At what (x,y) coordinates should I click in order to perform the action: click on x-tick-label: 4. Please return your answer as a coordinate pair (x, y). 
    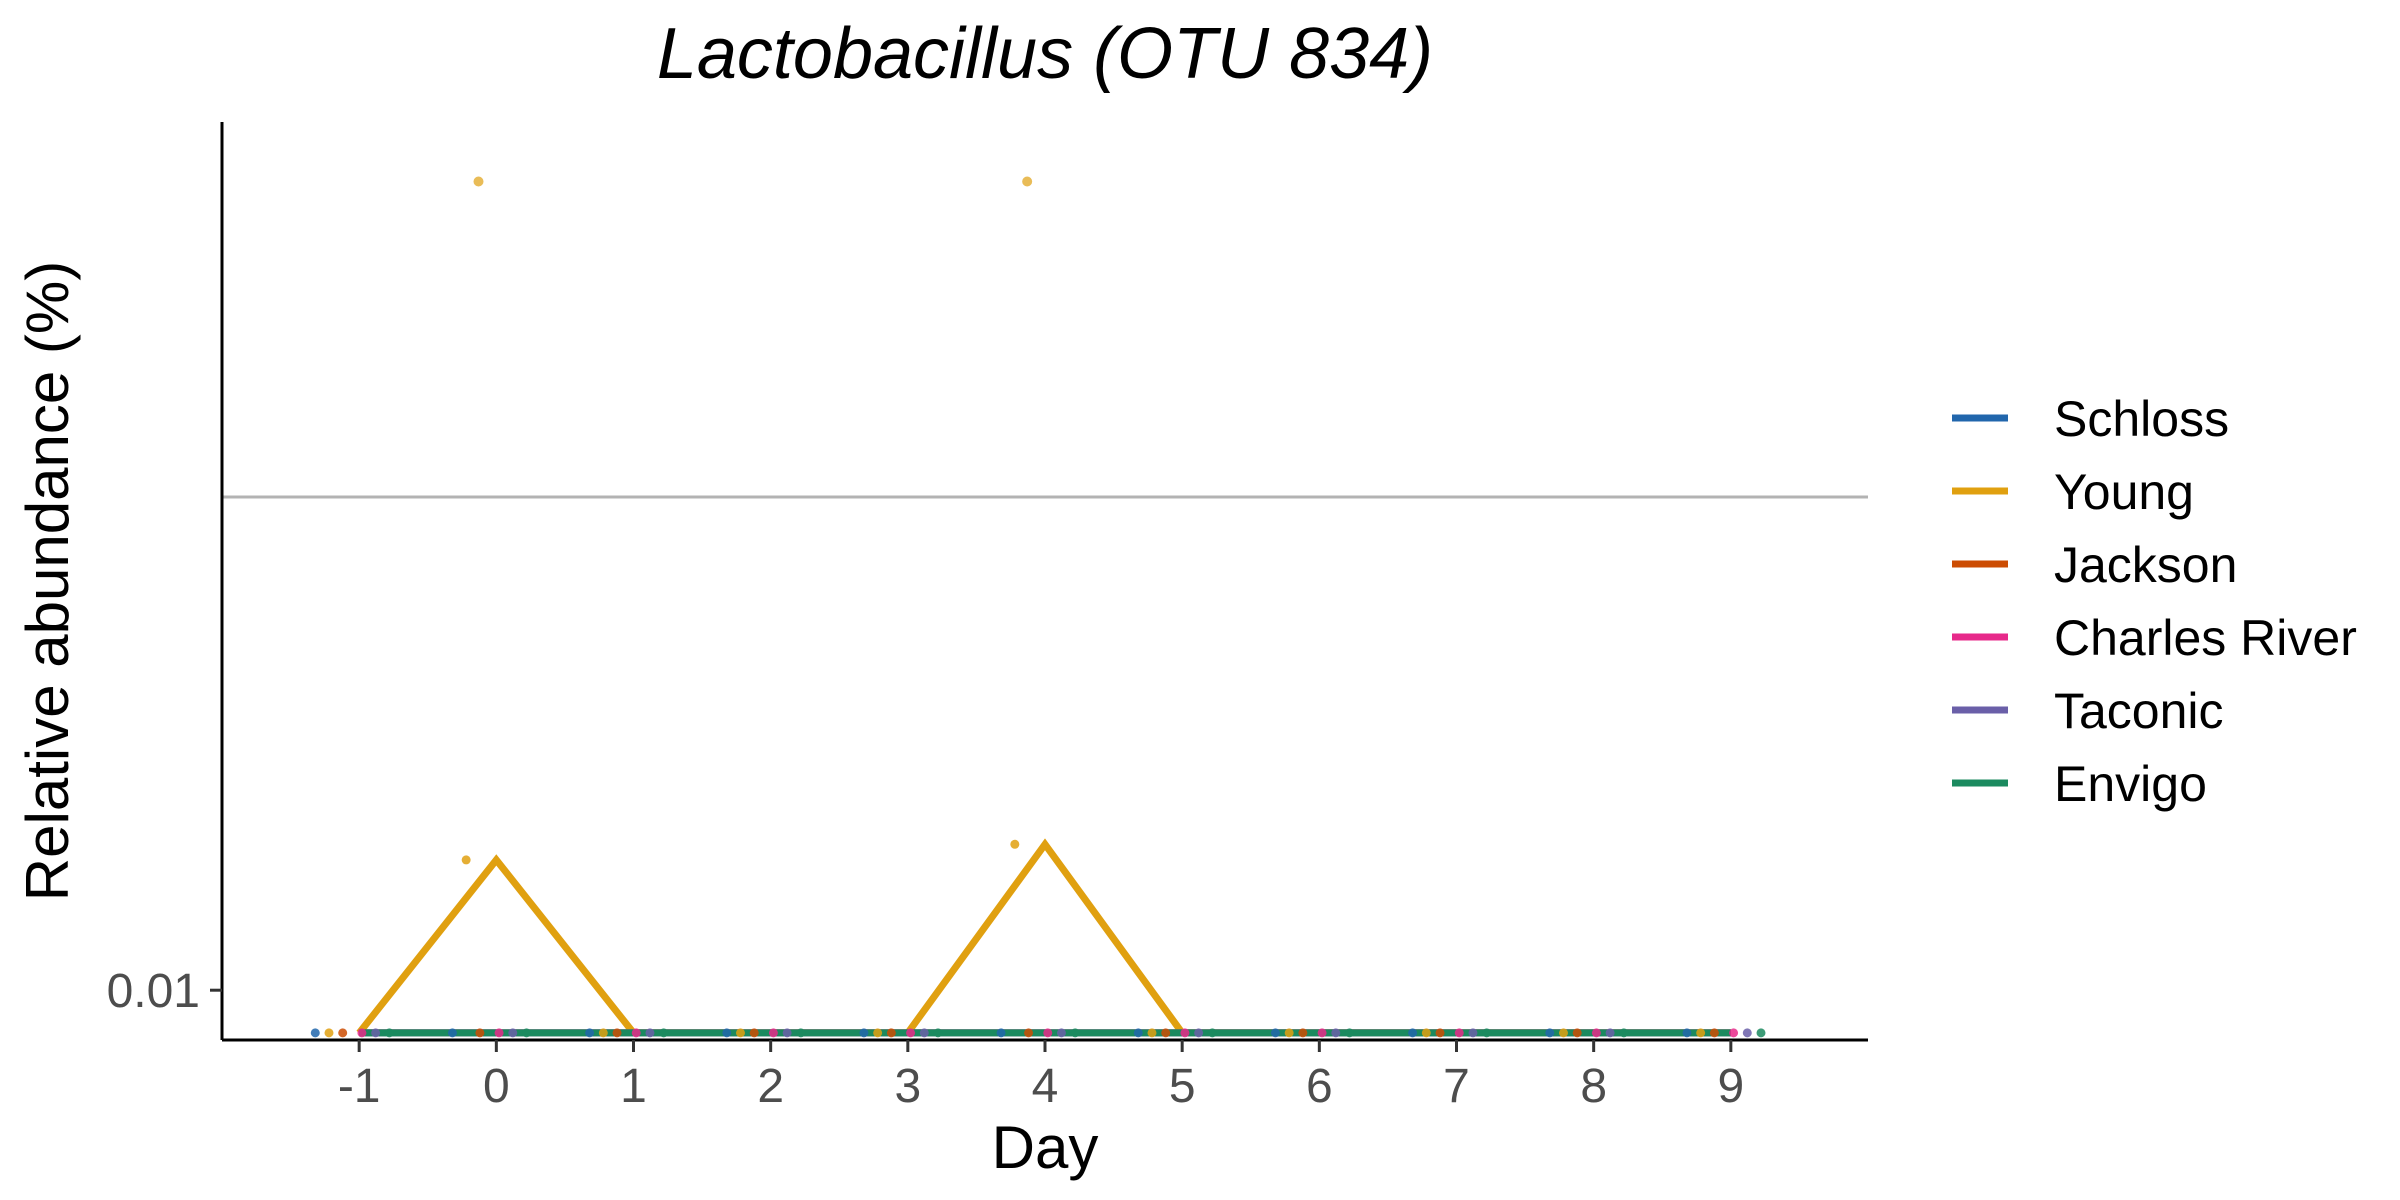
    Looking at the image, I should click on (1045, 1086).